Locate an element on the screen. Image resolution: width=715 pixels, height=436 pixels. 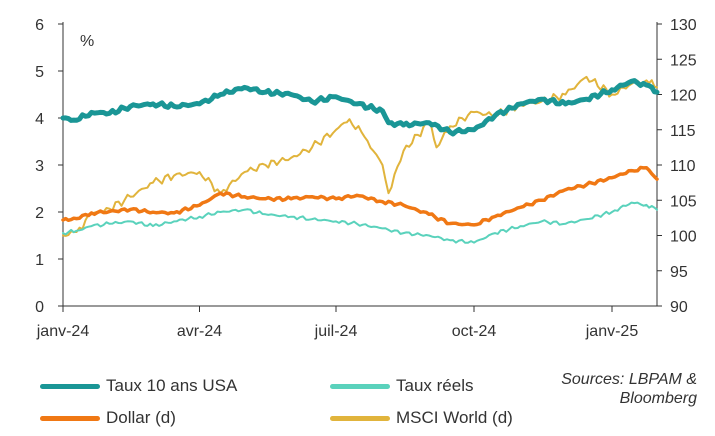
y-left-tick-label: 2 is located at coordinates (39, 213).